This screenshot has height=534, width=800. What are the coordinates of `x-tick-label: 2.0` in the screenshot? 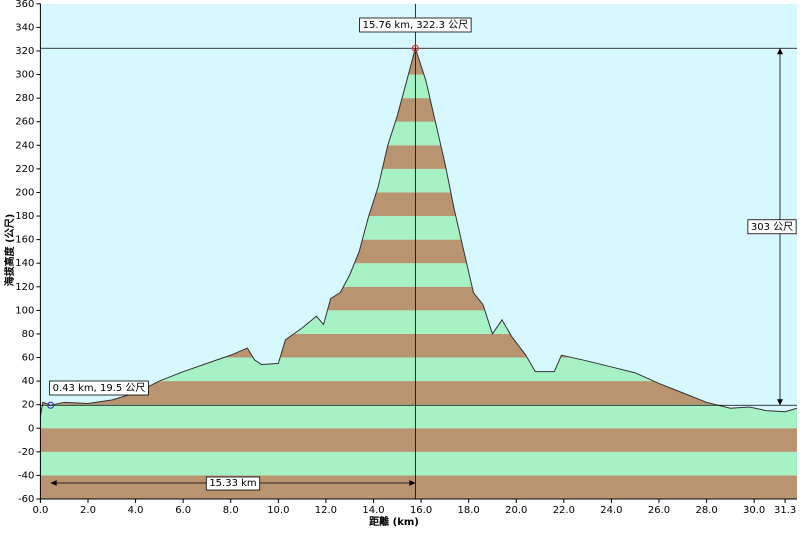 It's located at (88, 510).